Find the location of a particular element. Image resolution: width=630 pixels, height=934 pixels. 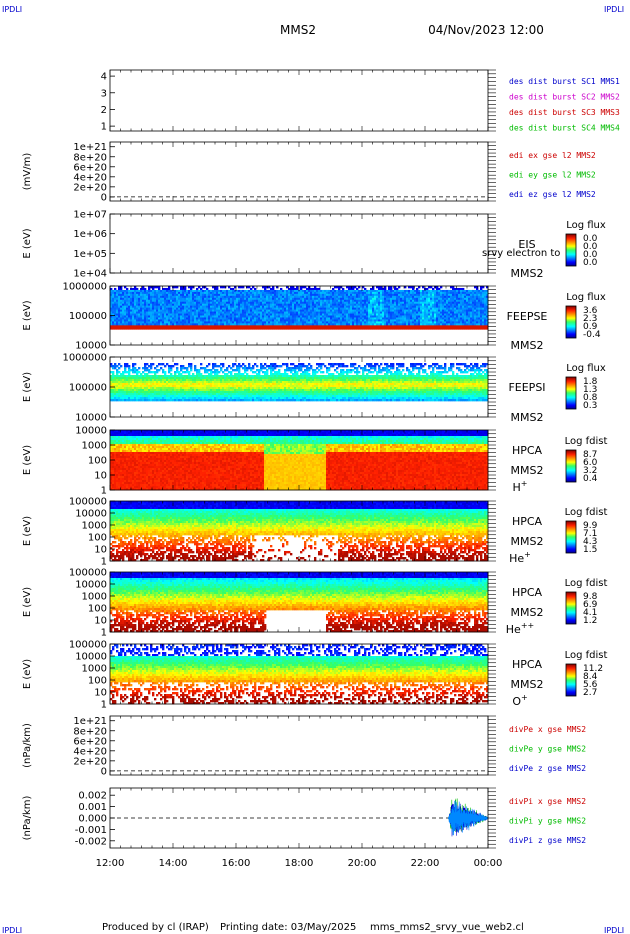

colorbar-tick-label: 9.9 is located at coordinates (590, 526).